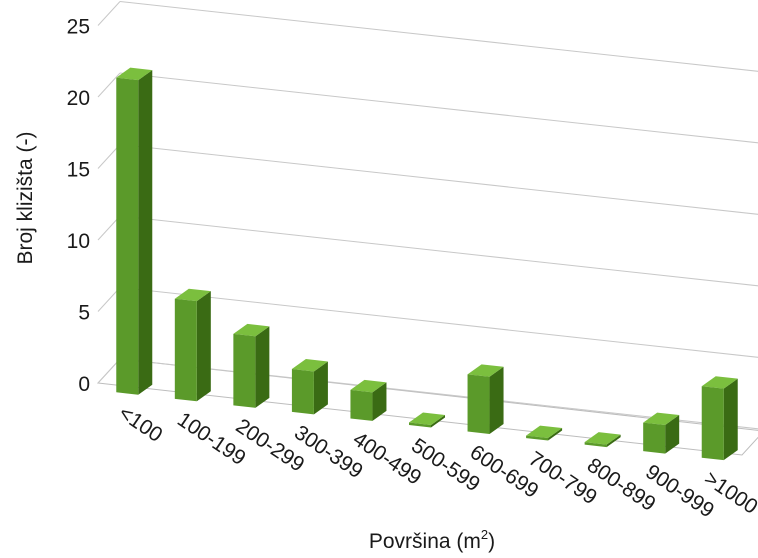 This screenshot has width=758, height=558. Describe the element at coordinates (491, 541) in the screenshot. I see `x-axis-title-suffix: )` at that location.